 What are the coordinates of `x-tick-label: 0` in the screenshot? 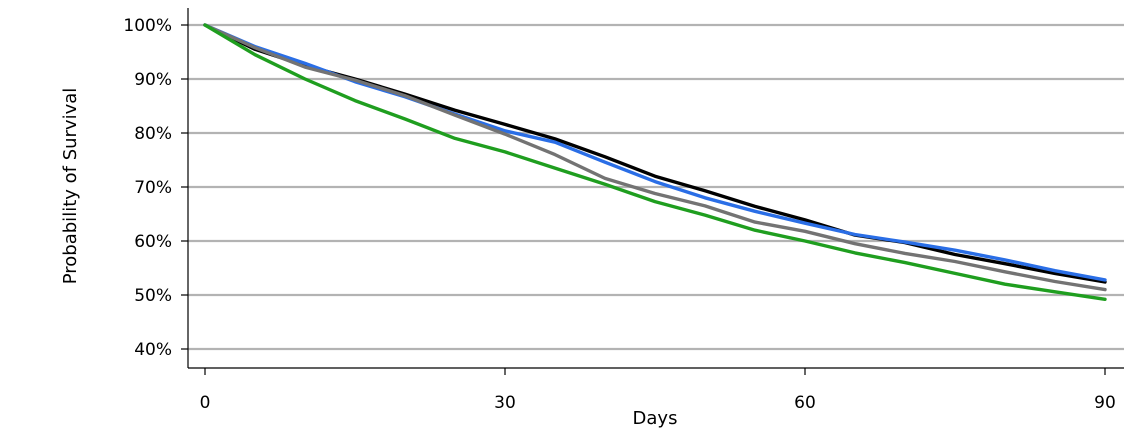 It's located at (205, 403).